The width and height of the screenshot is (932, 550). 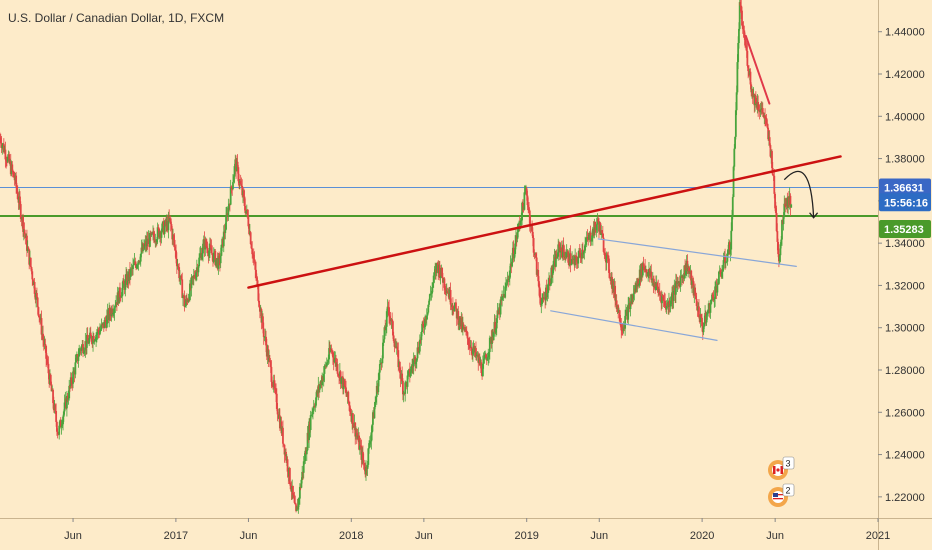 I want to click on price-axis-panel, so click(x=905, y=275).